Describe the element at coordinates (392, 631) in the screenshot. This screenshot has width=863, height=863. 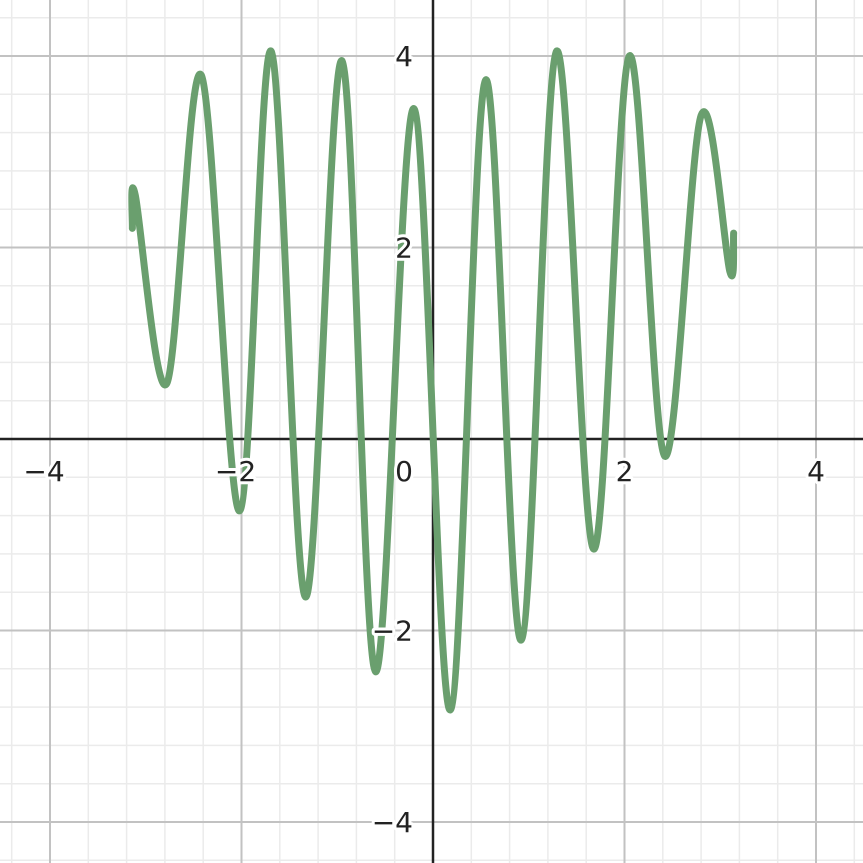
I see `y-tick-label: −2` at that location.